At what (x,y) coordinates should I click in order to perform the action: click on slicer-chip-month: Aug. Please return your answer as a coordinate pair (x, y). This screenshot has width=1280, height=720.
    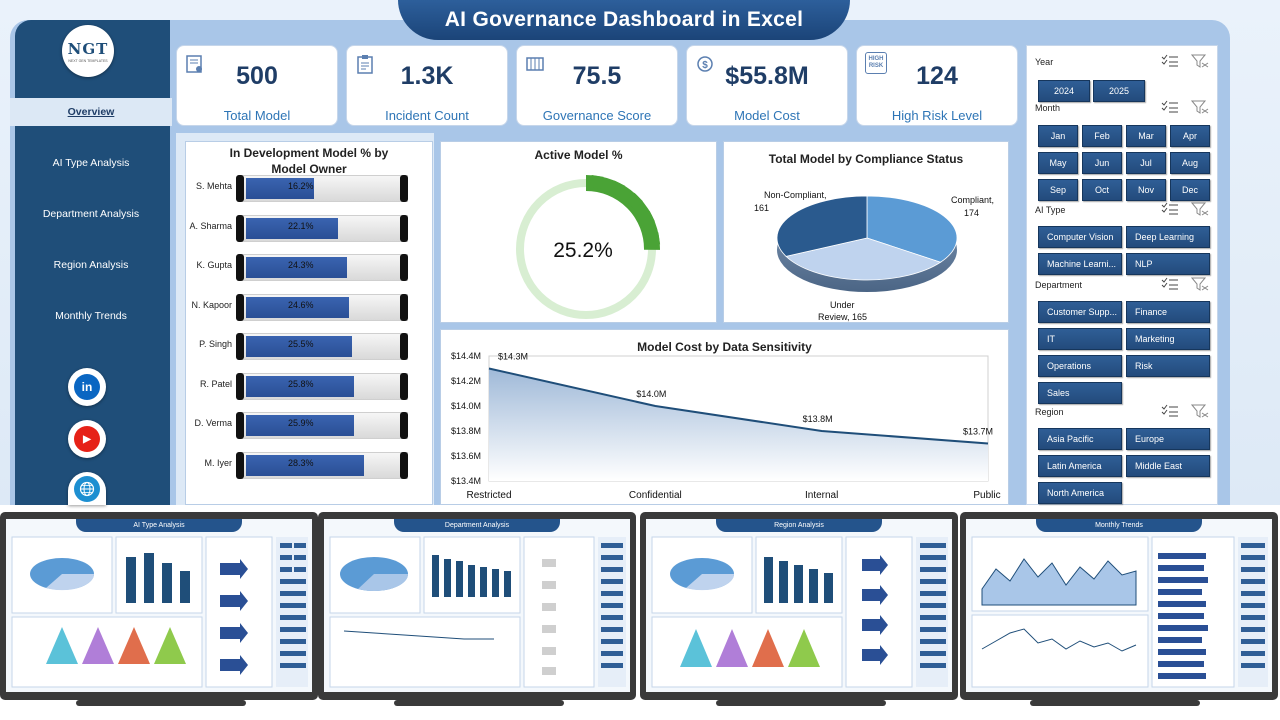
    Looking at the image, I should click on (1190, 163).